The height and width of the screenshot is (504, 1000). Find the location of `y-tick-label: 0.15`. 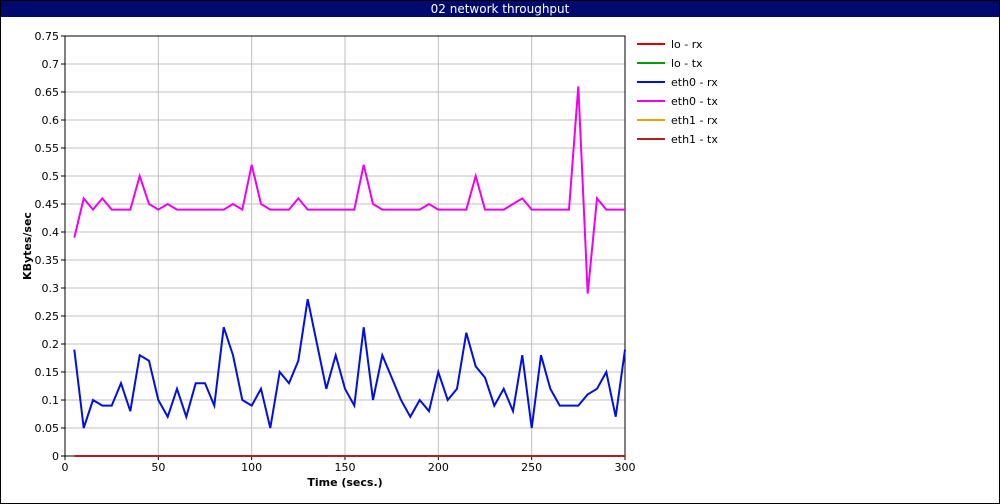

y-tick-label: 0.15 is located at coordinates (47, 372).